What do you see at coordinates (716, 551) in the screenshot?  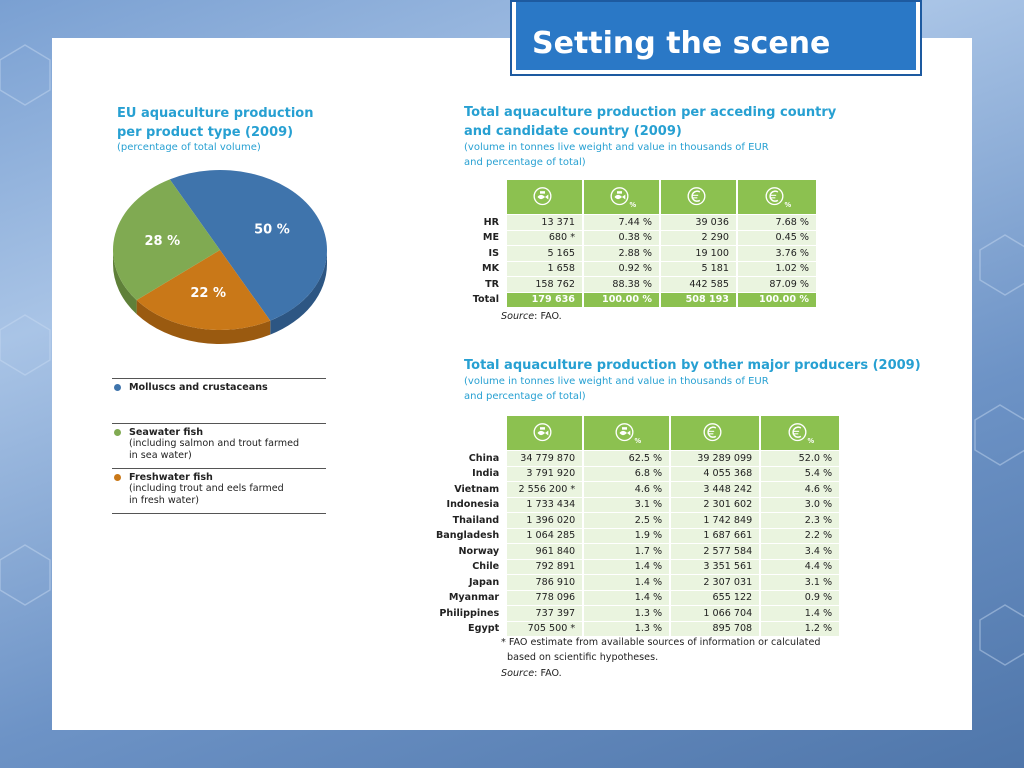 I see `table-cell: 2 577 584` at bounding box center [716, 551].